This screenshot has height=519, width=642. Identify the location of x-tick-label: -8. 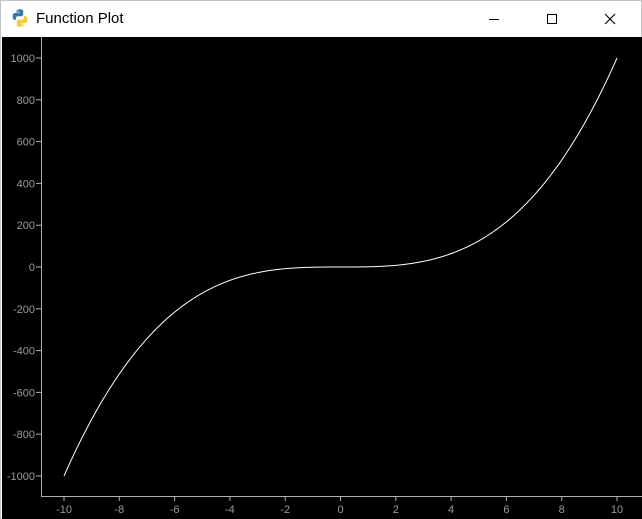
(119, 510).